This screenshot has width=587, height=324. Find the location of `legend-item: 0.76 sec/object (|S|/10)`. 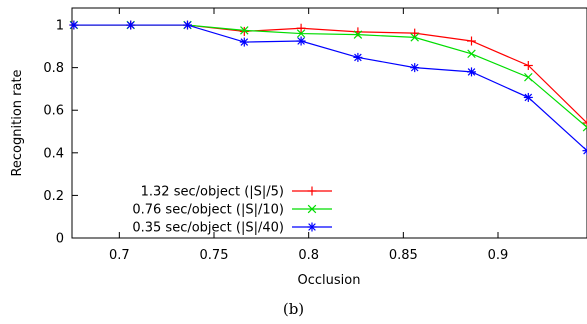

legend-item: 0.76 sec/object (|S|/10) is located at coordinates (232, 210).